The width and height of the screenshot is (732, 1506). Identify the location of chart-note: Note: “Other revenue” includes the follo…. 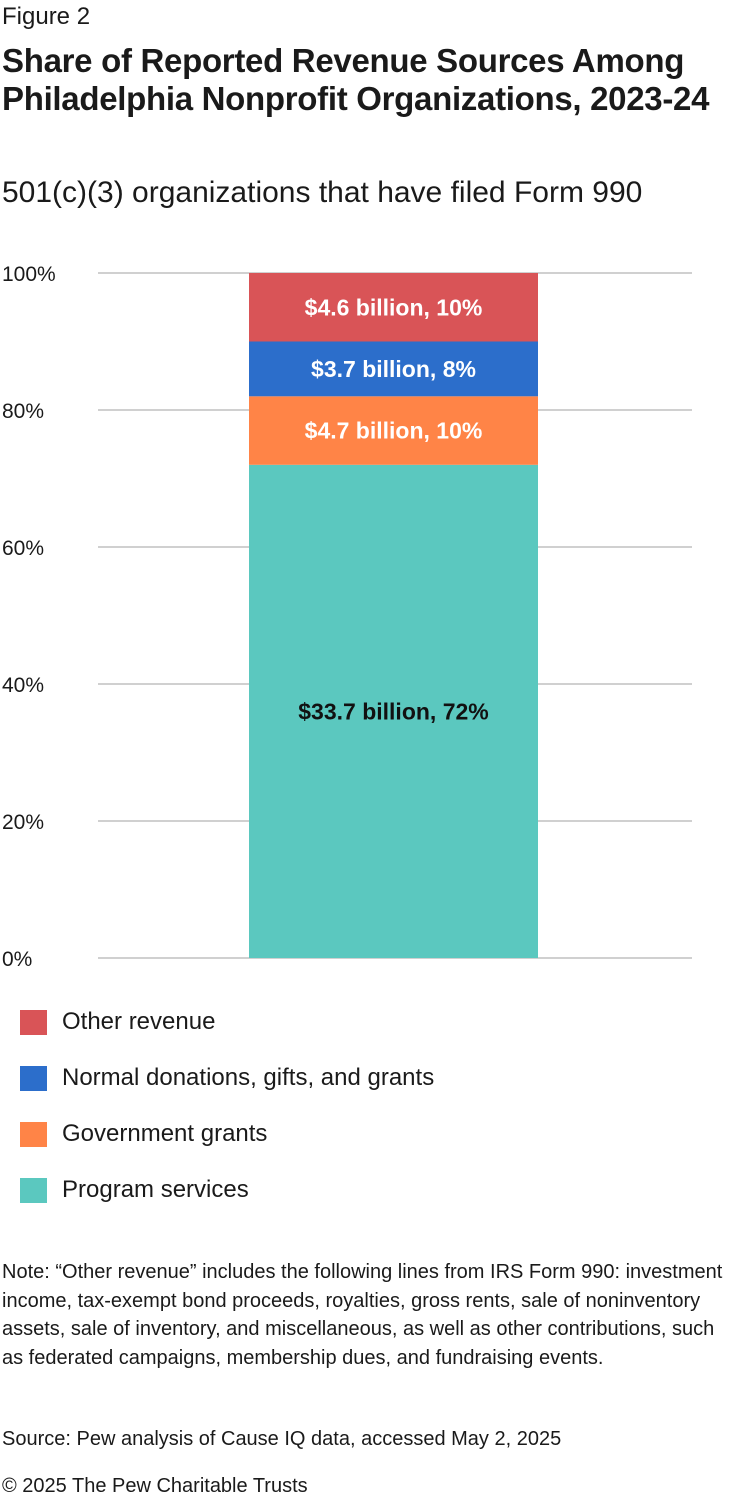
(362, 1315).